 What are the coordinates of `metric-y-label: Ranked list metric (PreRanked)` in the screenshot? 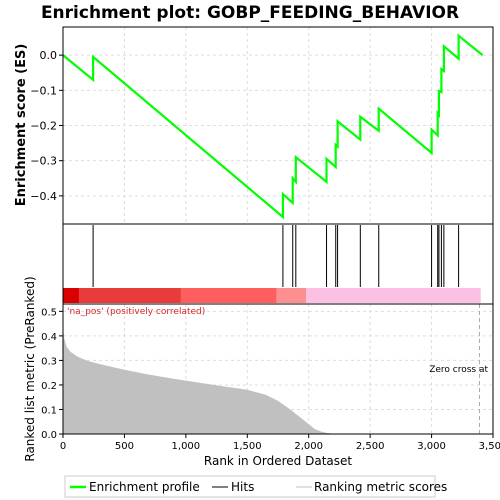 It's located at (30, 368).